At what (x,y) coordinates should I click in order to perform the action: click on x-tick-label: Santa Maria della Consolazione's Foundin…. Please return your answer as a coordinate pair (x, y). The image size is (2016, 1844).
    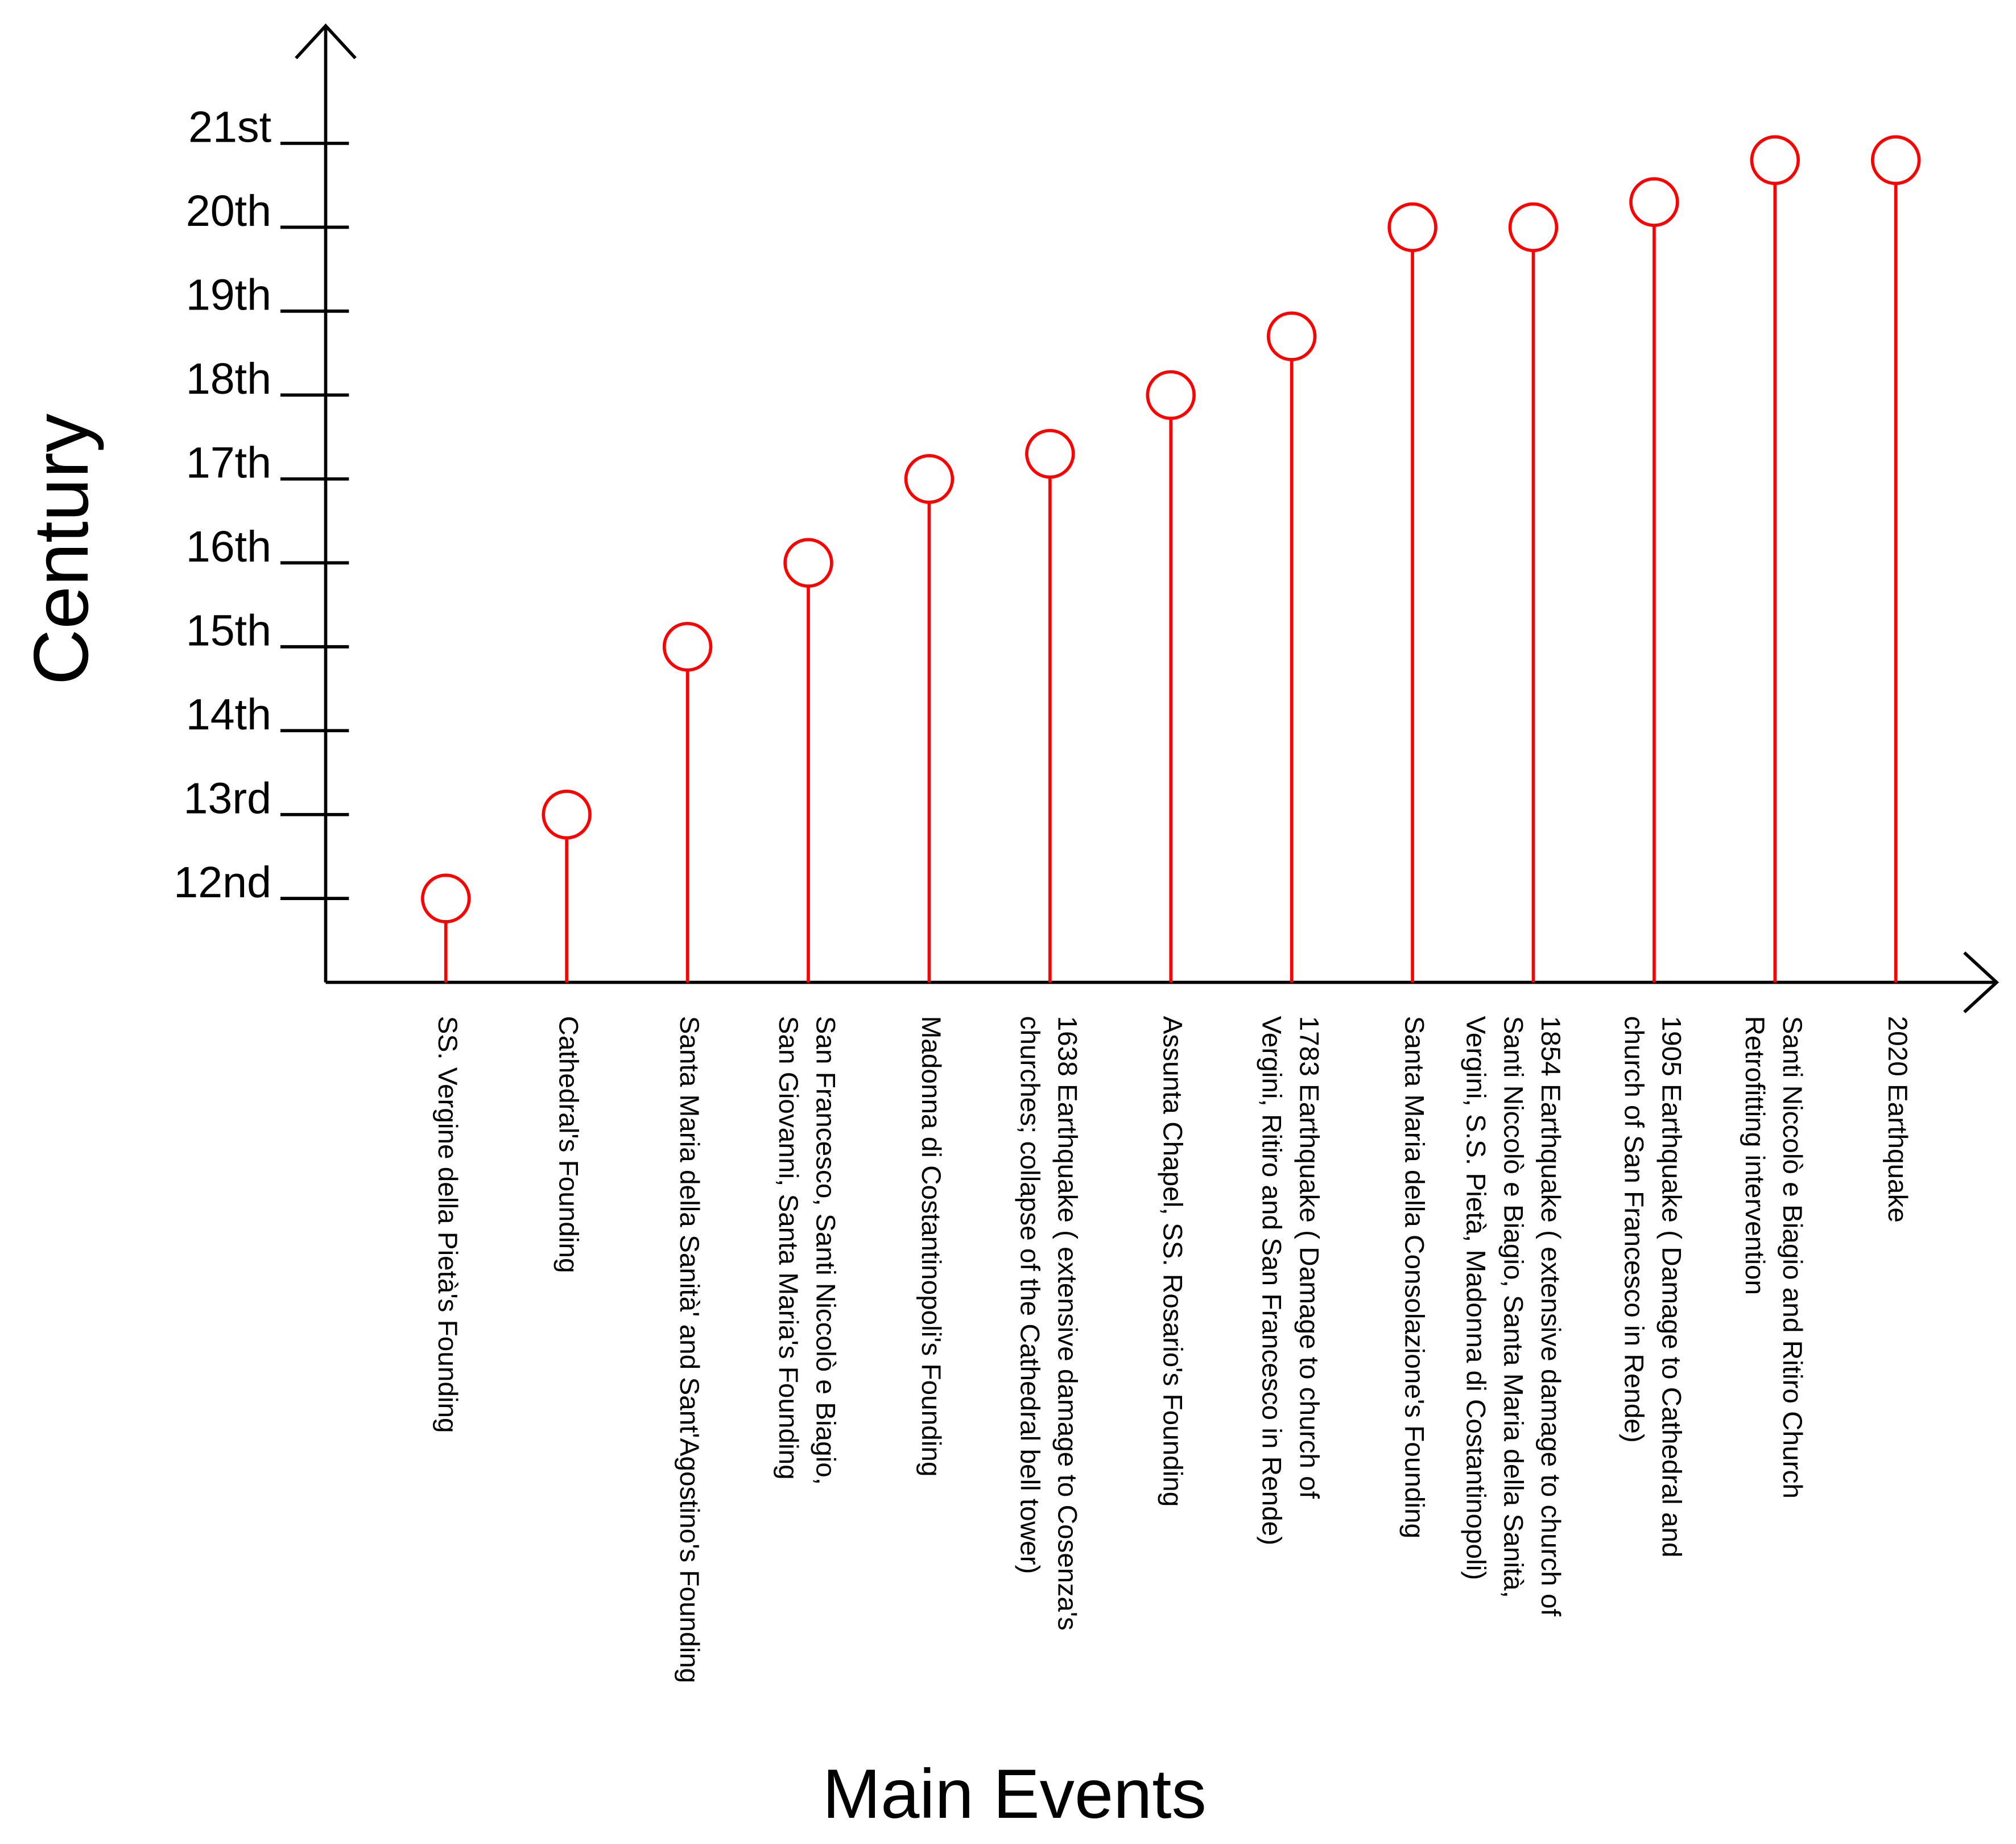
    Looking at the image, I should click on (1414, 1277).